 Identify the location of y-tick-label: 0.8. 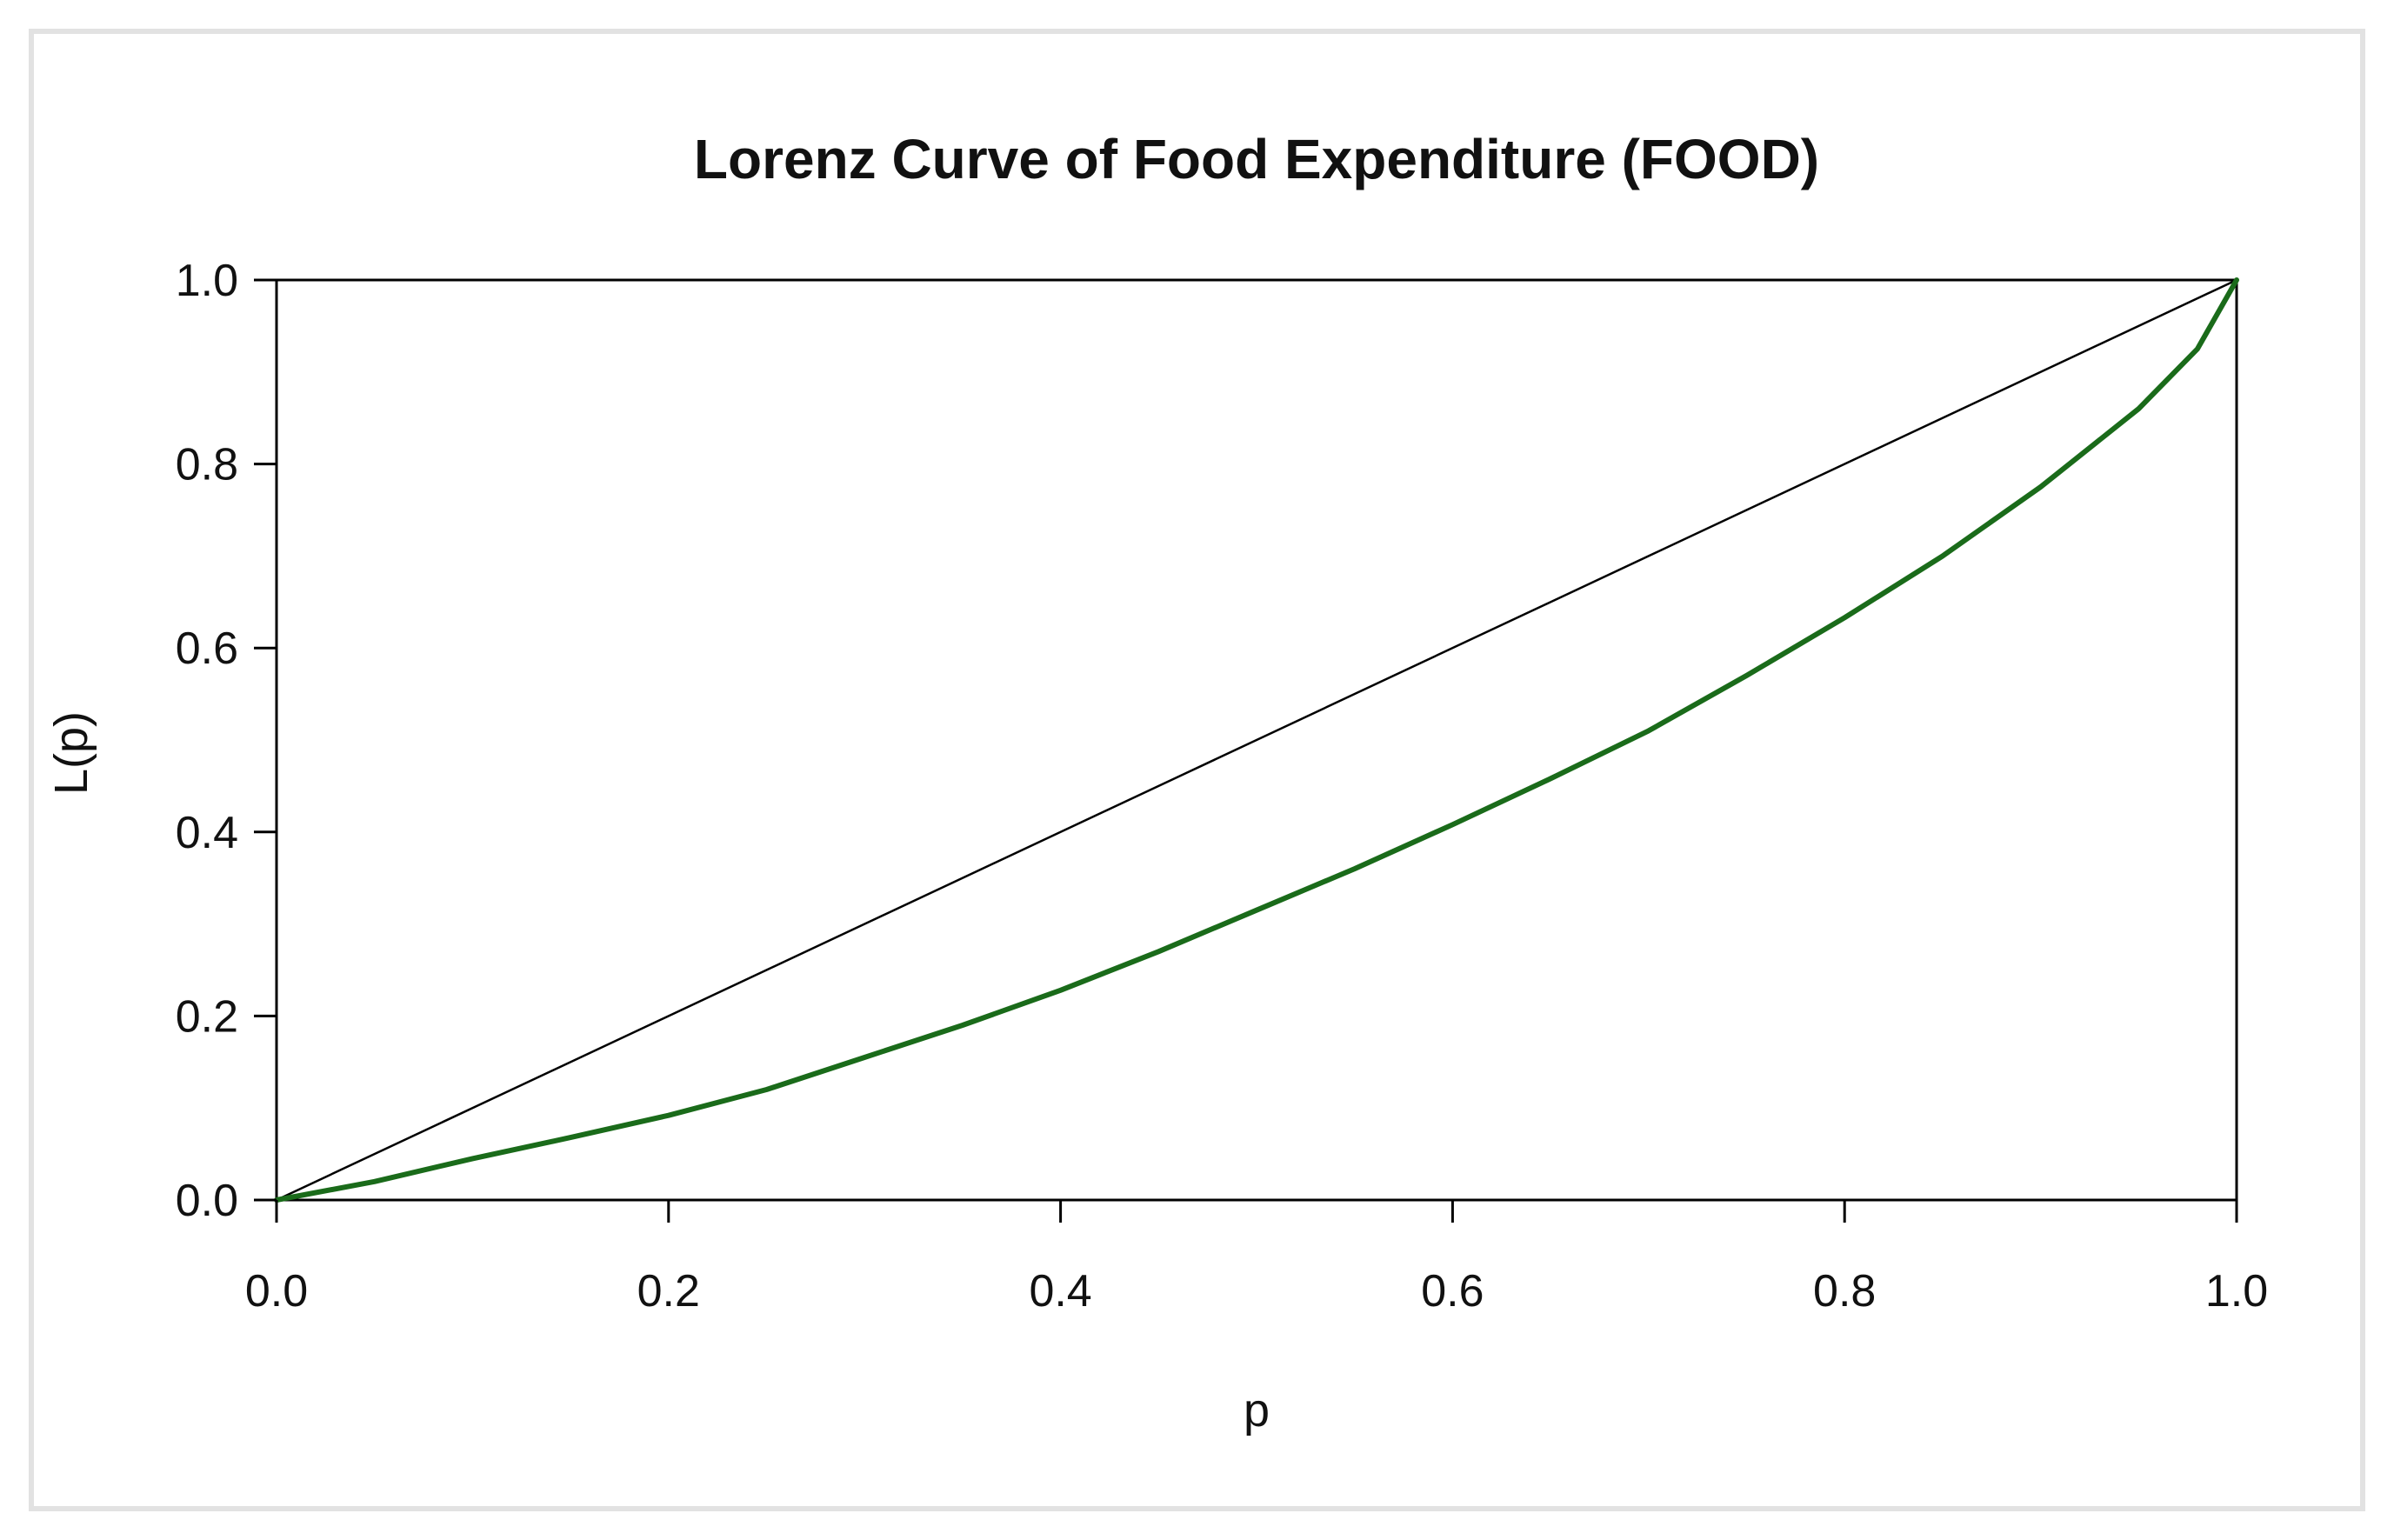
(207, 465).